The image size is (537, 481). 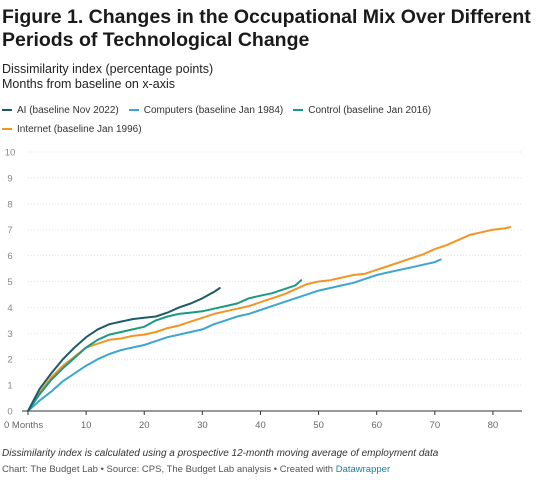 I want to click on legend-label: Control (baseline Jan 2016), so click(x=370, y=110).